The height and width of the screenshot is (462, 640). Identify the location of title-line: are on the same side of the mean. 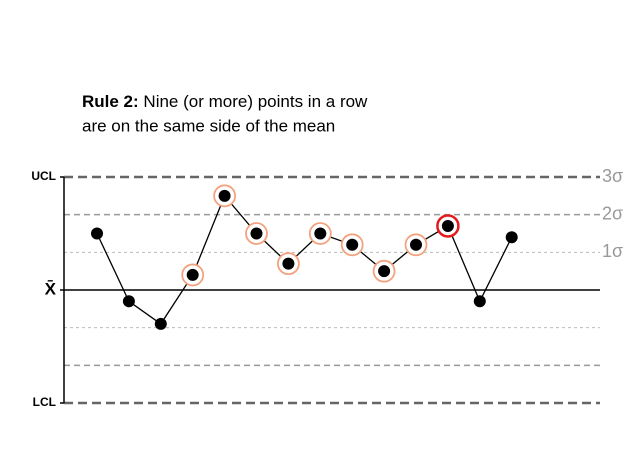
(208, 125).